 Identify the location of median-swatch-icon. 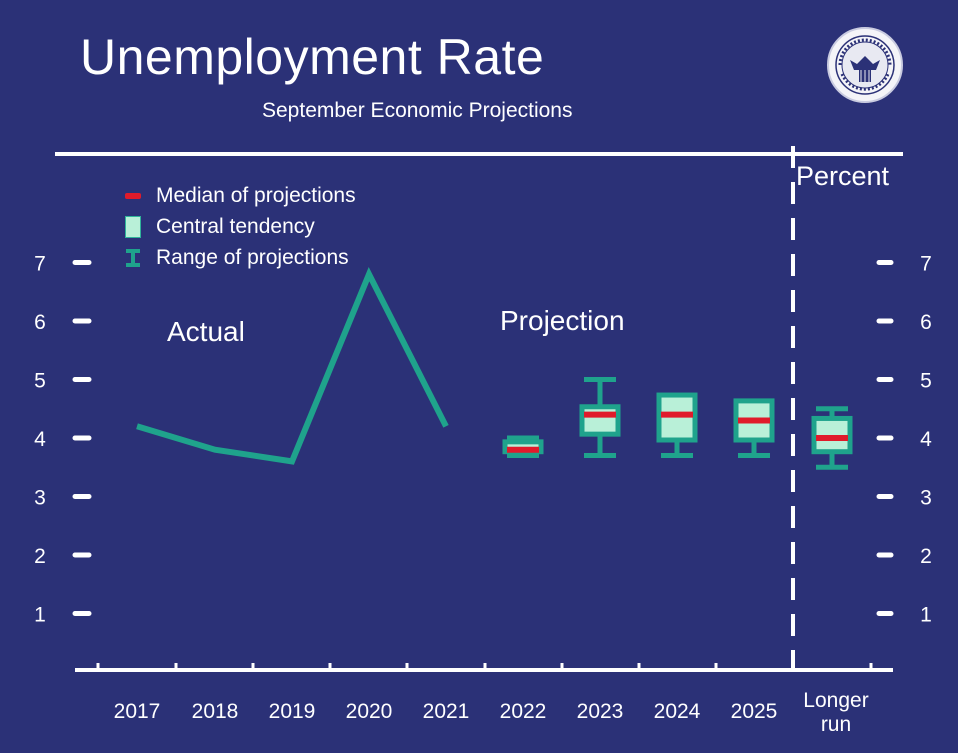
(133, 195).